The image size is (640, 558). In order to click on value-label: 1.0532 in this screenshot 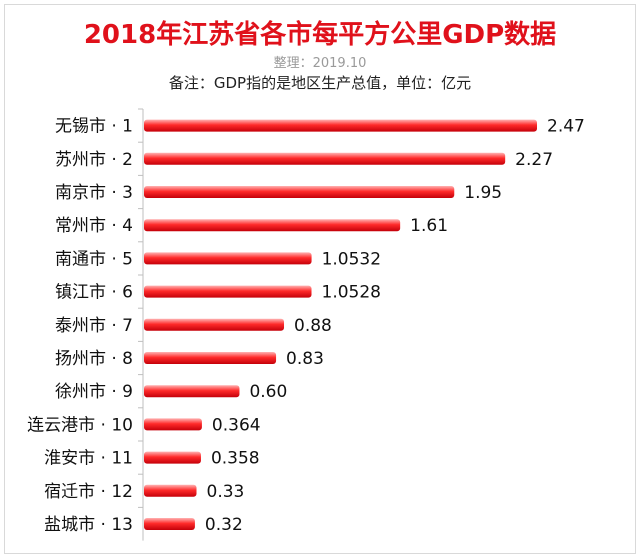, I will do `click(351, 259)`.